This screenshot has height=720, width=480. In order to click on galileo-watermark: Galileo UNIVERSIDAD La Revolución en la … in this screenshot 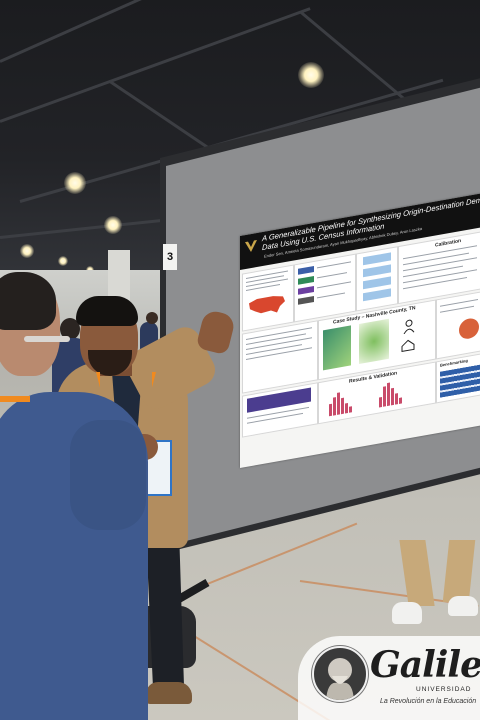, I will do `click(389, 678)`.